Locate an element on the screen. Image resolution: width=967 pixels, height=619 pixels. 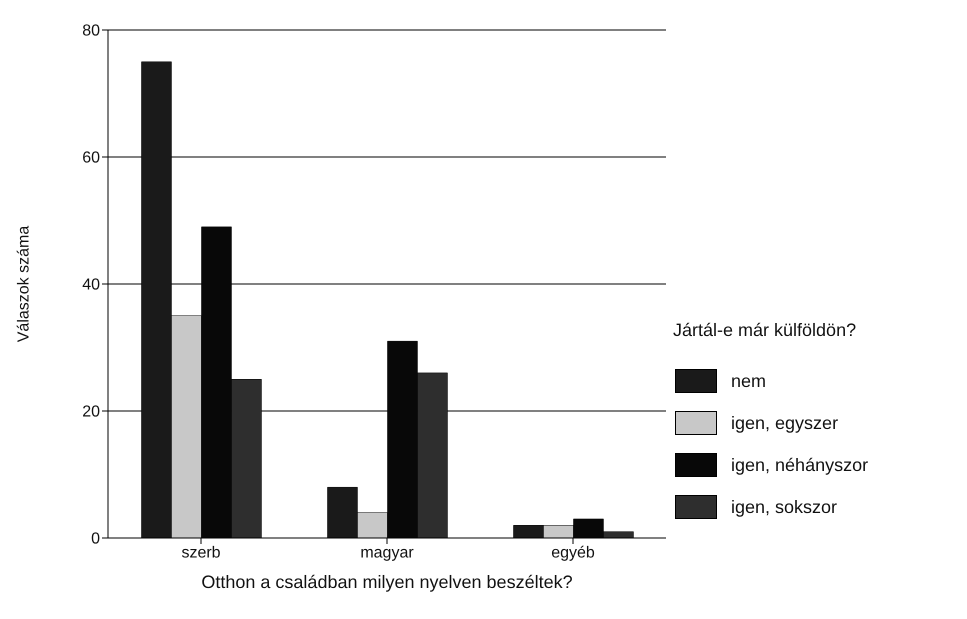
legend-label: nem is located at coordinates (748, 381).